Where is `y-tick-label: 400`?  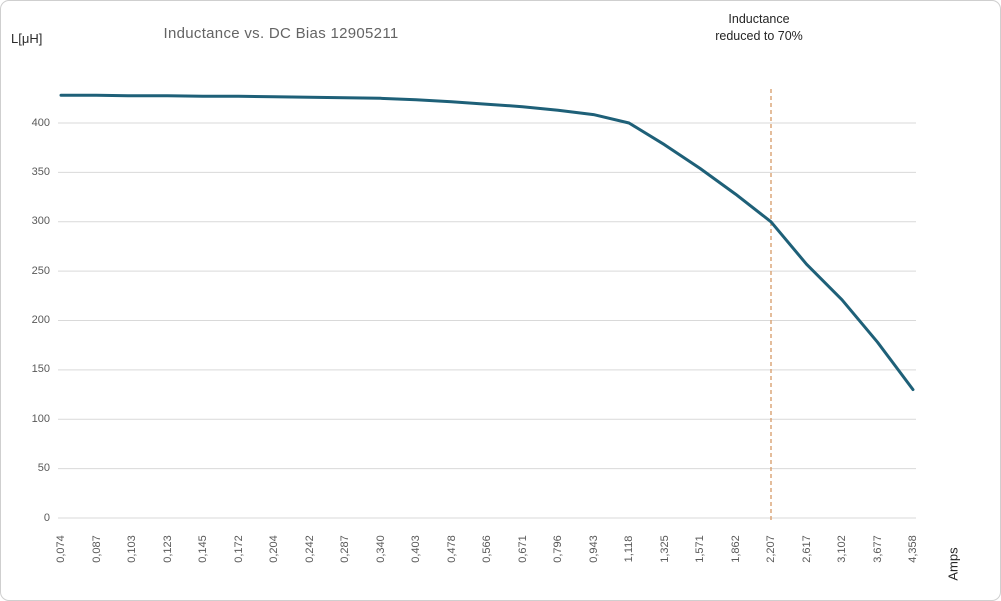 y-tick-label: 400 is located at coordinates (40, 122).